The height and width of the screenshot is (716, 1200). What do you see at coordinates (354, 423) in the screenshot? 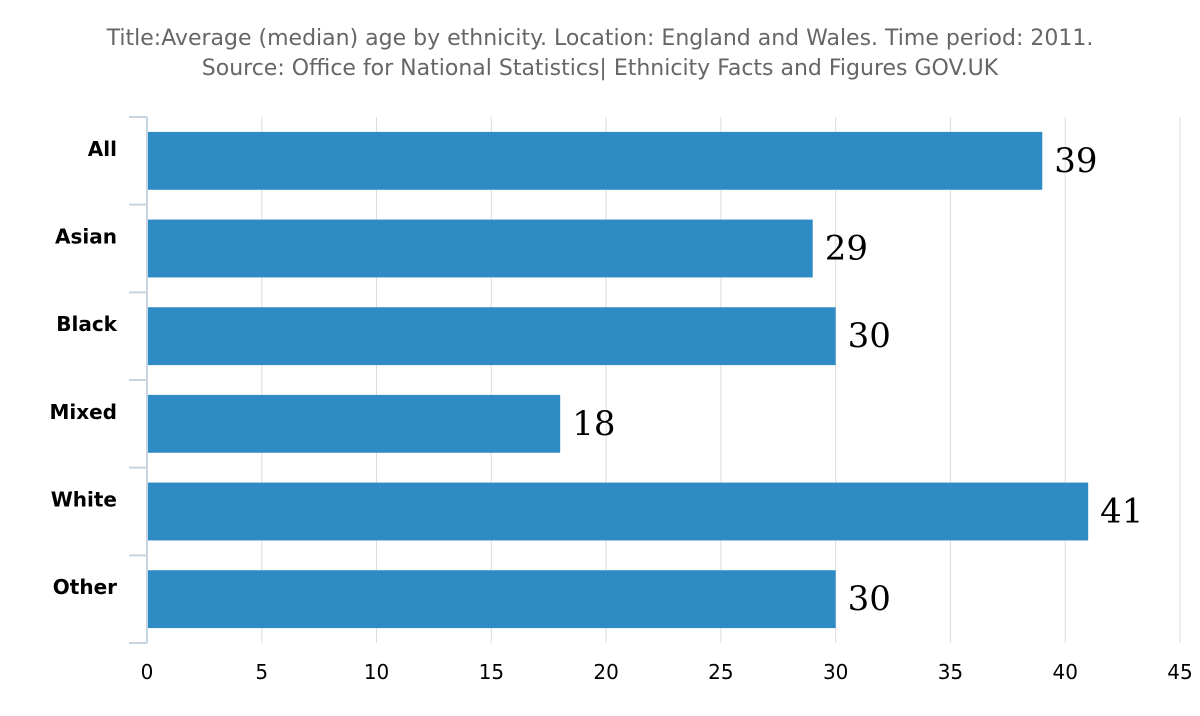
I see `bar-mixed` at bounding box center [354, 423].